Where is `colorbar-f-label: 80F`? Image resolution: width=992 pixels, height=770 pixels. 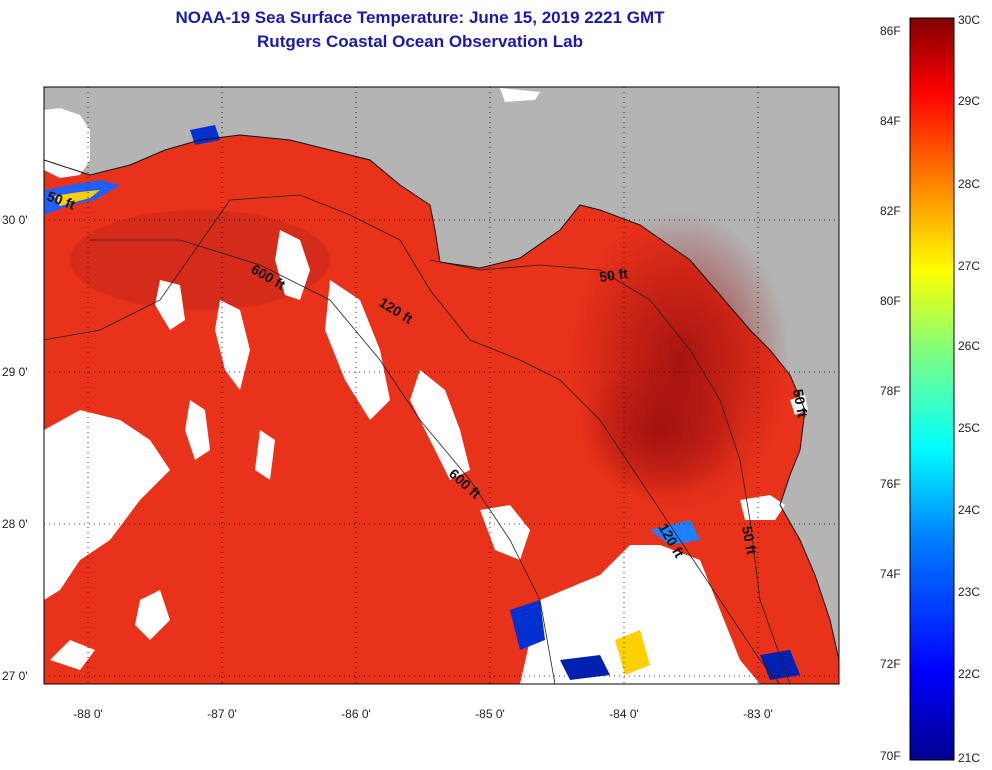 colorbar-f-label: 80F is located at coordinates (890, 301).